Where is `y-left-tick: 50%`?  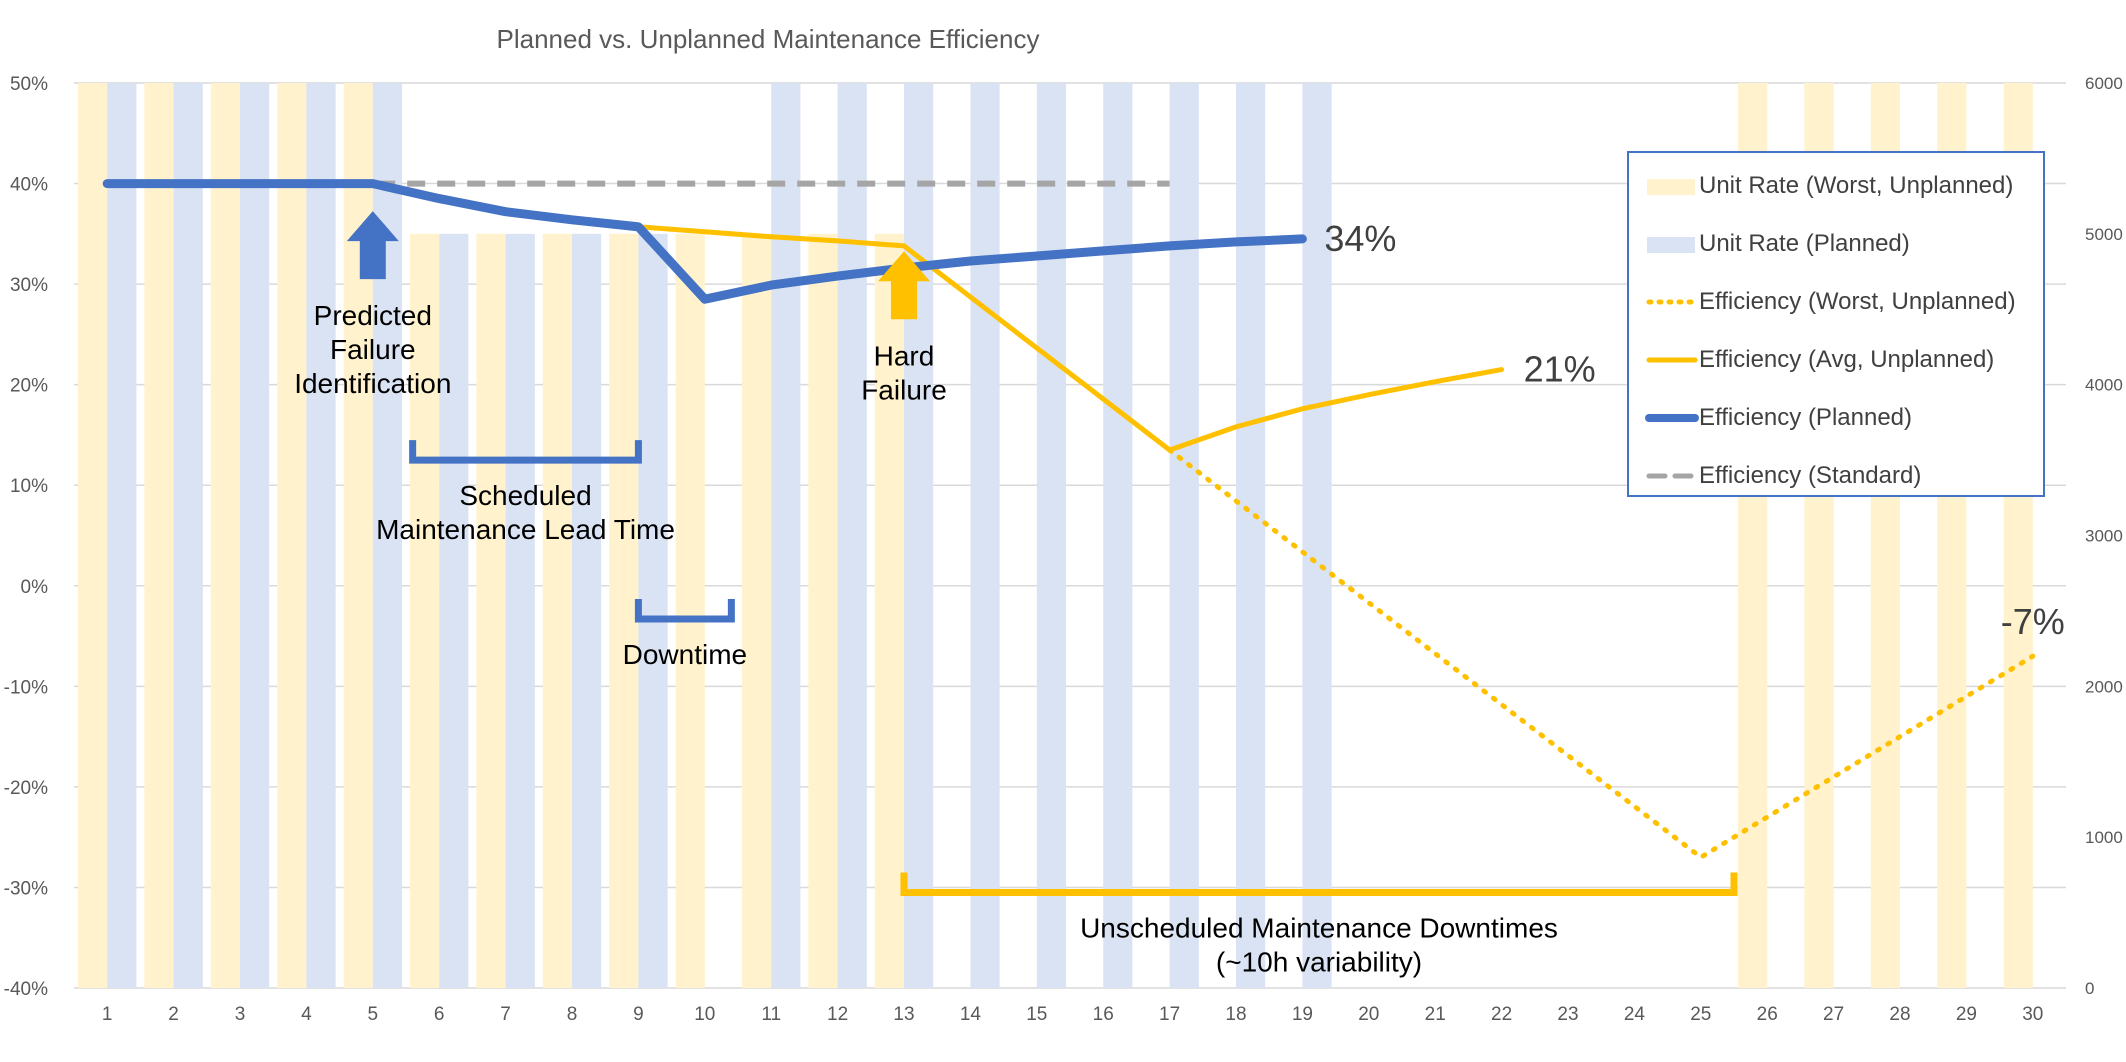
y-left-tick: 50% is located at coordinates (29, 84).